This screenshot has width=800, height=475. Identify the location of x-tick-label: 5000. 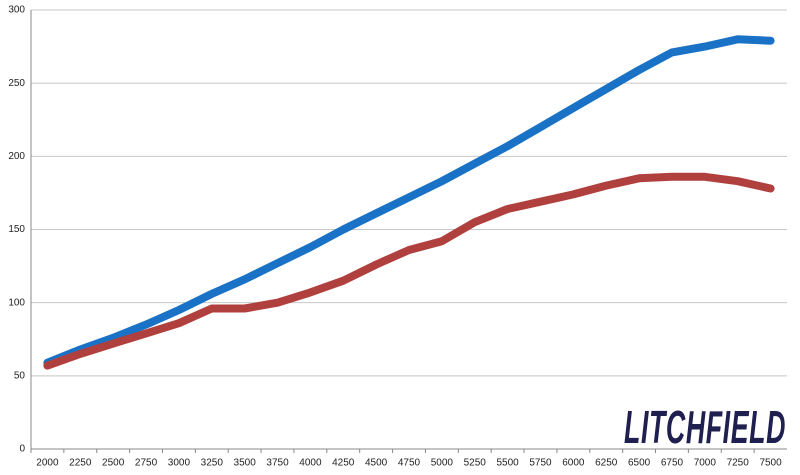
(442, 463).